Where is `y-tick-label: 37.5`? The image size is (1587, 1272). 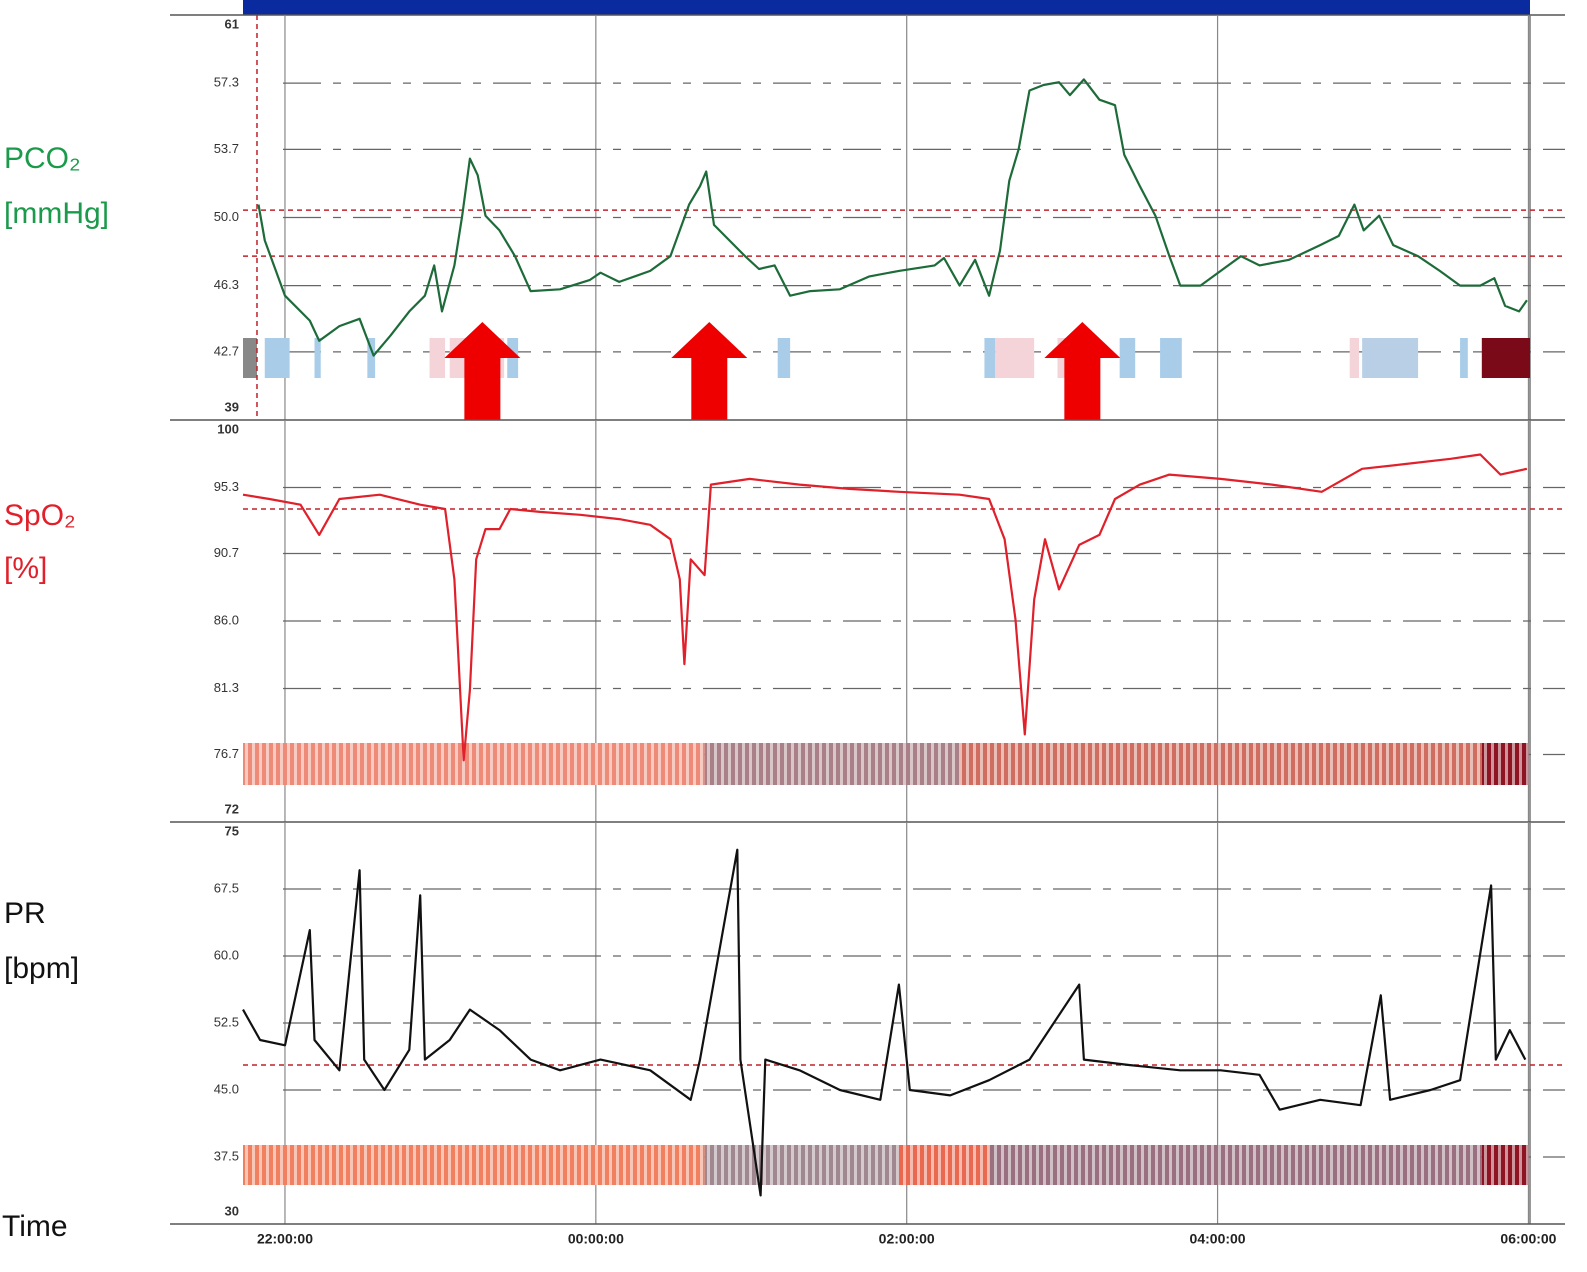 y-tick-label: 37.5 is located at coordinates (226, 1155).